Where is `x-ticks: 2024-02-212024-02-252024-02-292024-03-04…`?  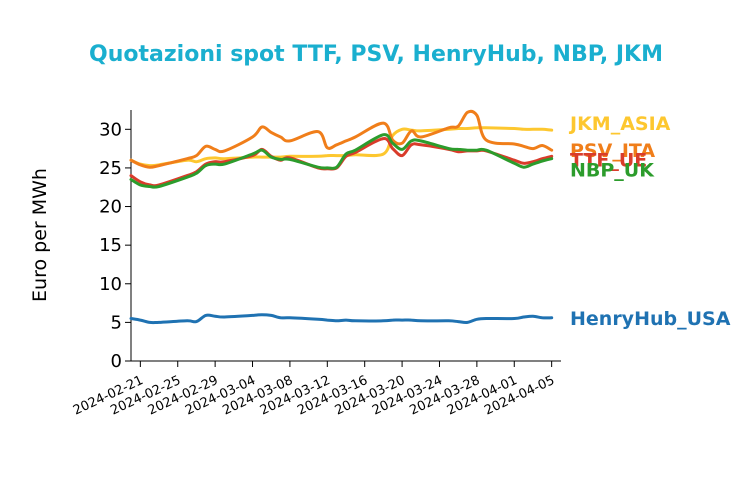
x-ticks: 2024-02-212024-02-252024-02-292024-03-04… is located at coordinates (314, 390).